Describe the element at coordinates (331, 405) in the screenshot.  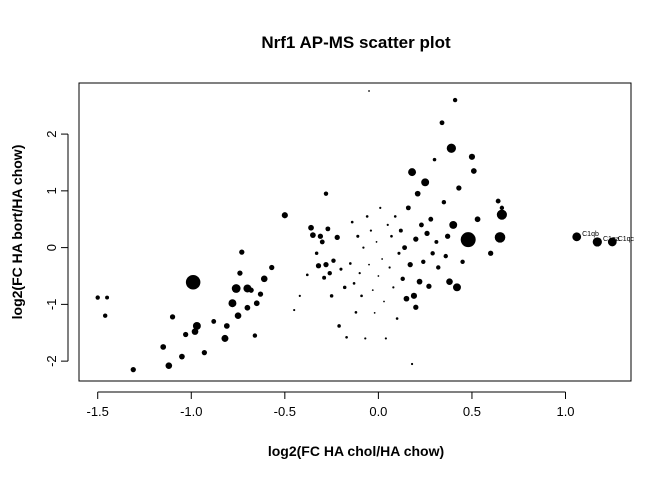
I see `x-axis: -1.5 -1.0 -0.5 0.0 0.5 1.0` at that location.